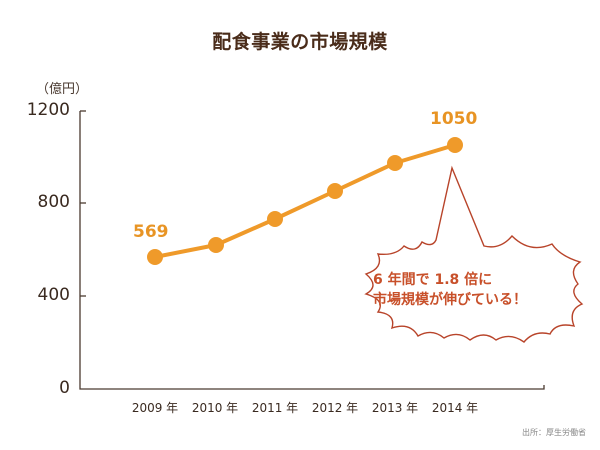 This screenshot has width=600, height=450. What do you see at coordinates (155, 257) in the screenshot?
I see `data-point-2009` at bounding box center [155, 257].